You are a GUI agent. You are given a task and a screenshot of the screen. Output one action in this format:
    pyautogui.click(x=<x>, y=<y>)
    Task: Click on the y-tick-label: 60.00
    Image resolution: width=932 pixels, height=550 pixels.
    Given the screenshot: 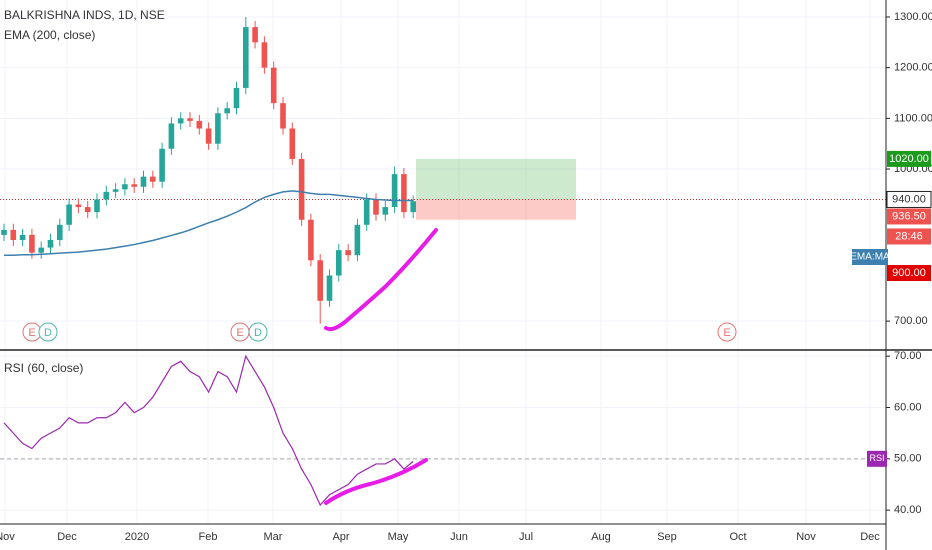 What is the action you would take?
    pyautogui.click(x=908, y=407)
    